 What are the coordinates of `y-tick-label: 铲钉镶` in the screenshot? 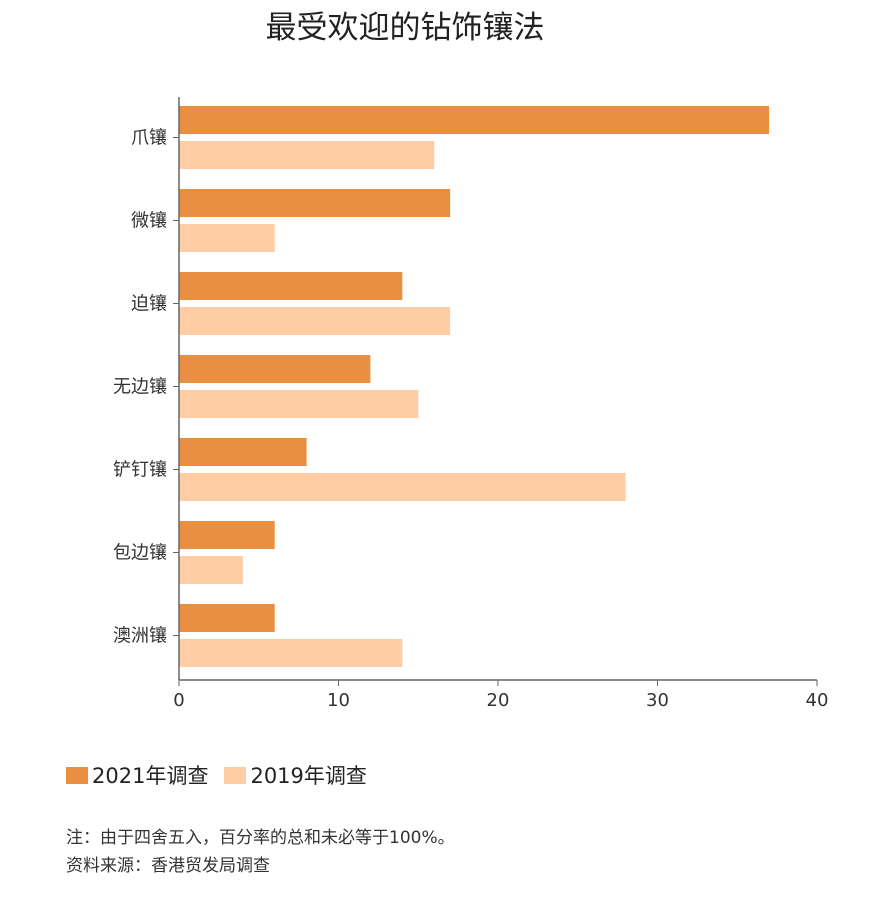 It's located at (140, 470).